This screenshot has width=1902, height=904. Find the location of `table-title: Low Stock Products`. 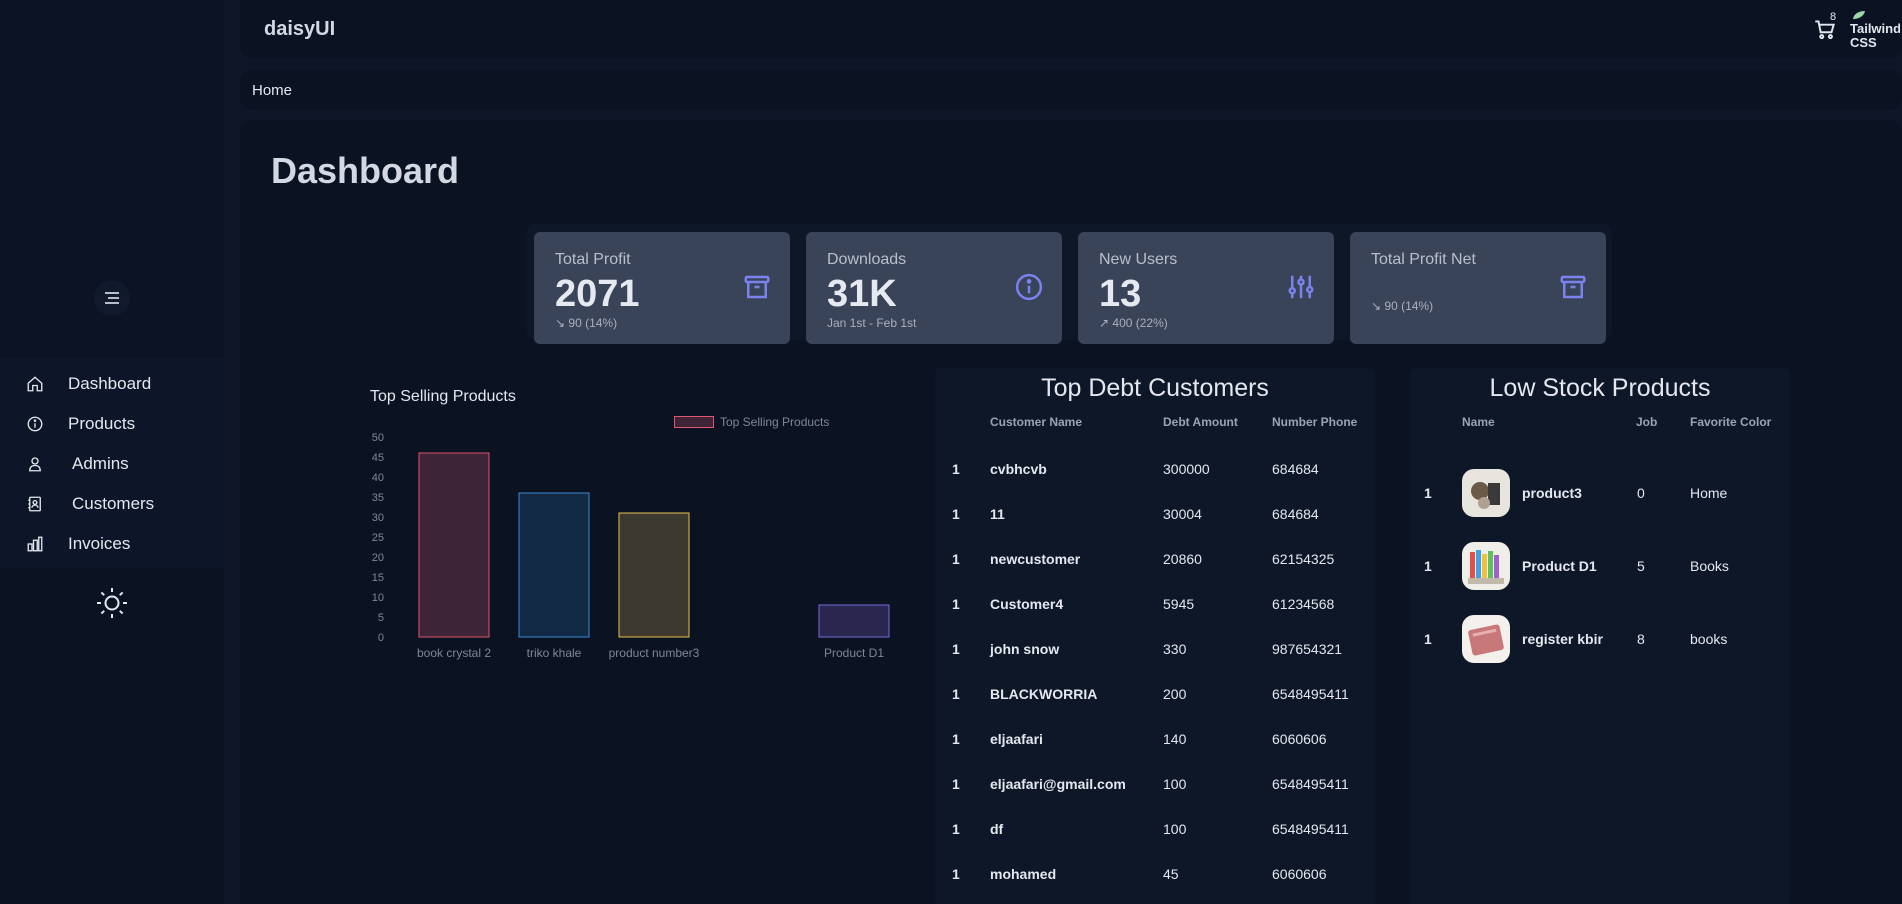

table-title: Low Stock Products is located at coordinates (1600, 388).